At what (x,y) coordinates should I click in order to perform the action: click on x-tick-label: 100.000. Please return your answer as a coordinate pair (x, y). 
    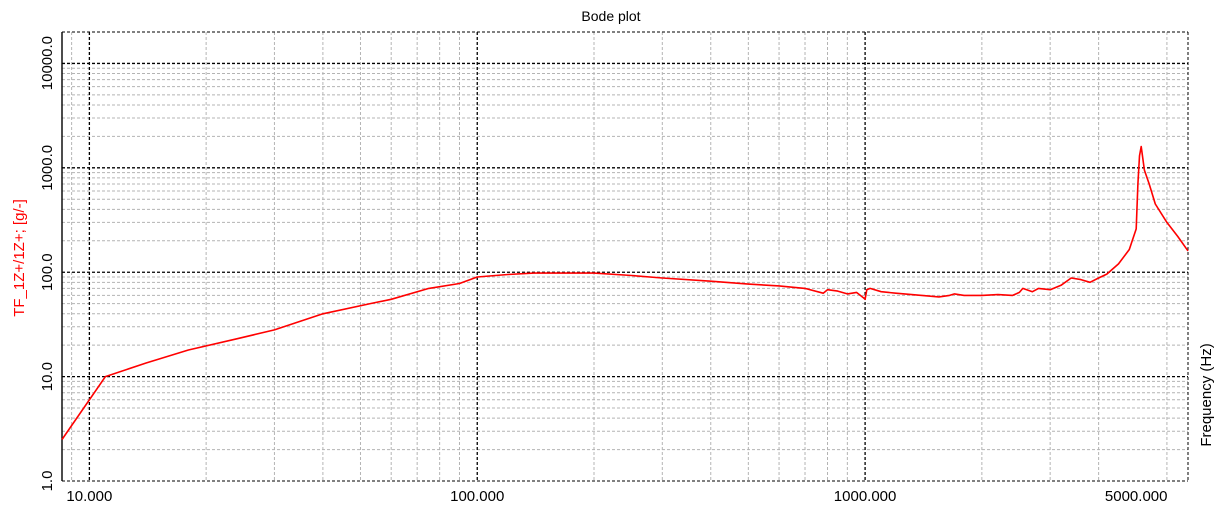
    Looking at the image, I should click on (477, 496).